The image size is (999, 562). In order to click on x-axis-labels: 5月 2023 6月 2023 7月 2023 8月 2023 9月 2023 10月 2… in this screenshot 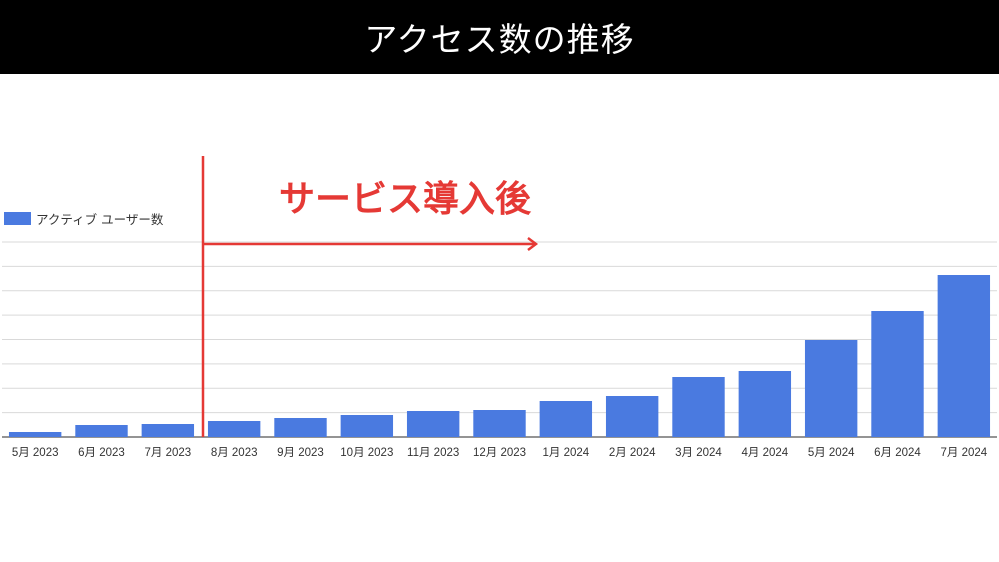, I will do `click(500, 453)`.